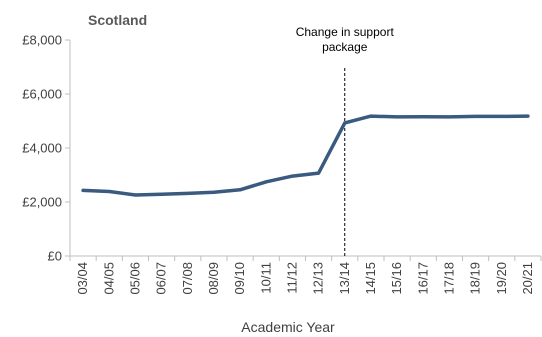  I want to click on x-tick-label: 05/06, so click(134, 278).